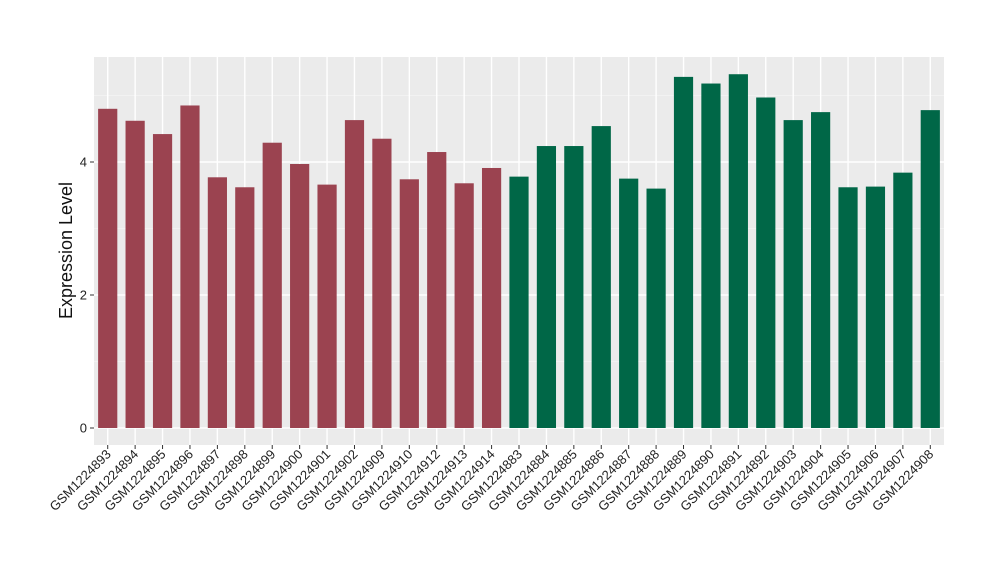  What do you see at coordinates (491, 298) in the screenshot?
I see `bar-GSM1224914` at bounding box center [491, 298].